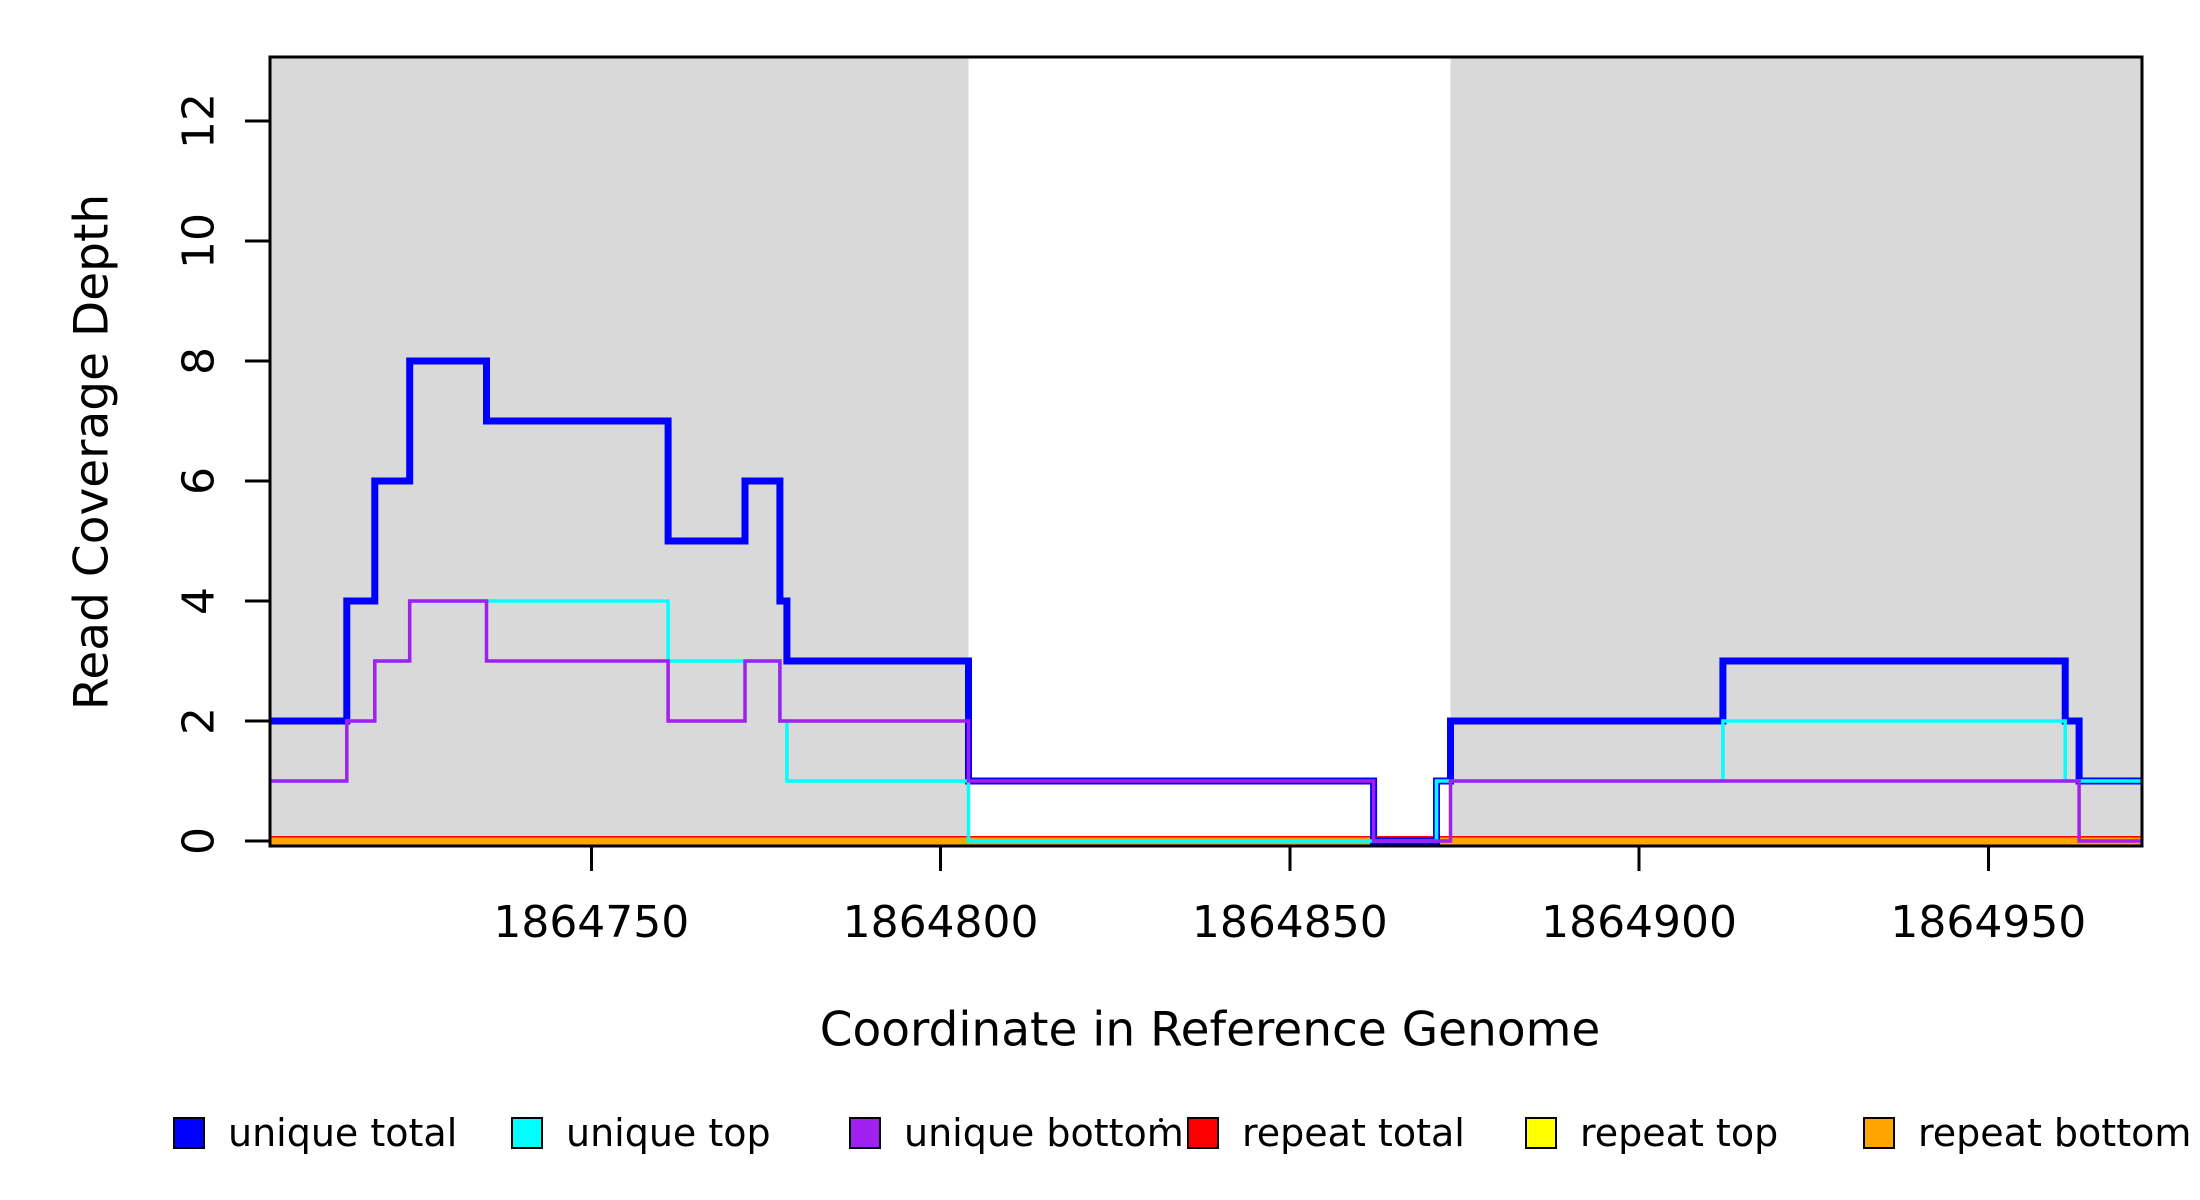 The height and width of the screenshot is (1200, 2200). I want to click on legend-item-unique-top: unique top, so click(641, 1133).